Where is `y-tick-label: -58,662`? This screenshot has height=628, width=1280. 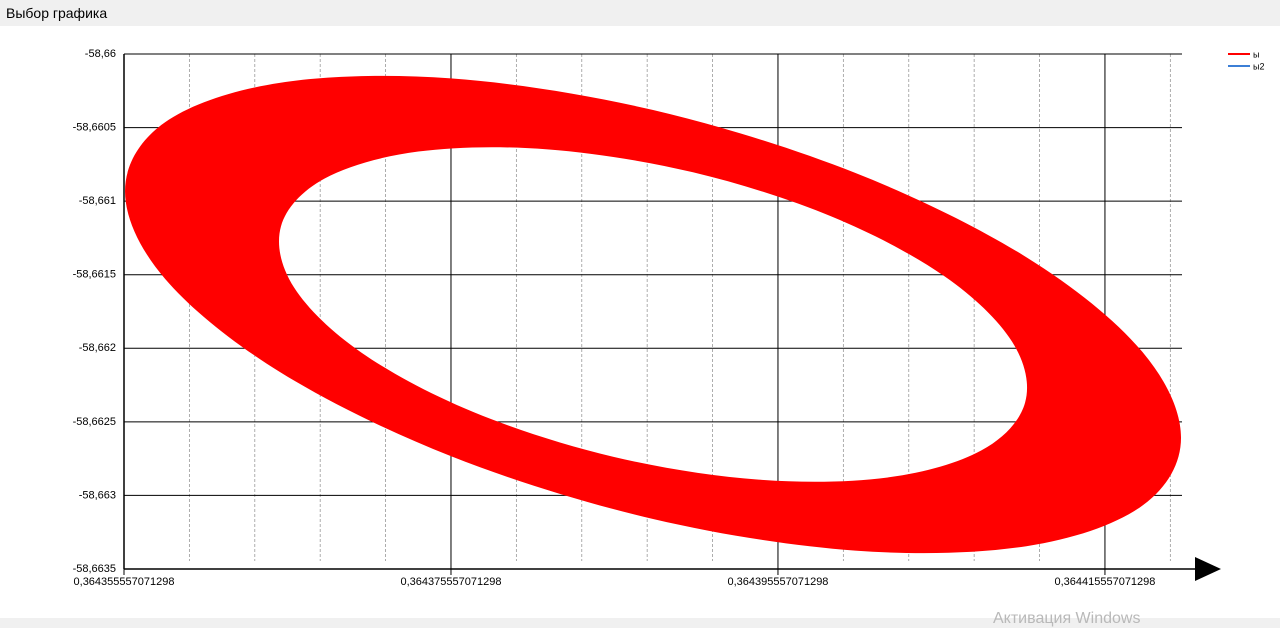
y-tick-label: -58,662 is located at coordinates (97, 348).